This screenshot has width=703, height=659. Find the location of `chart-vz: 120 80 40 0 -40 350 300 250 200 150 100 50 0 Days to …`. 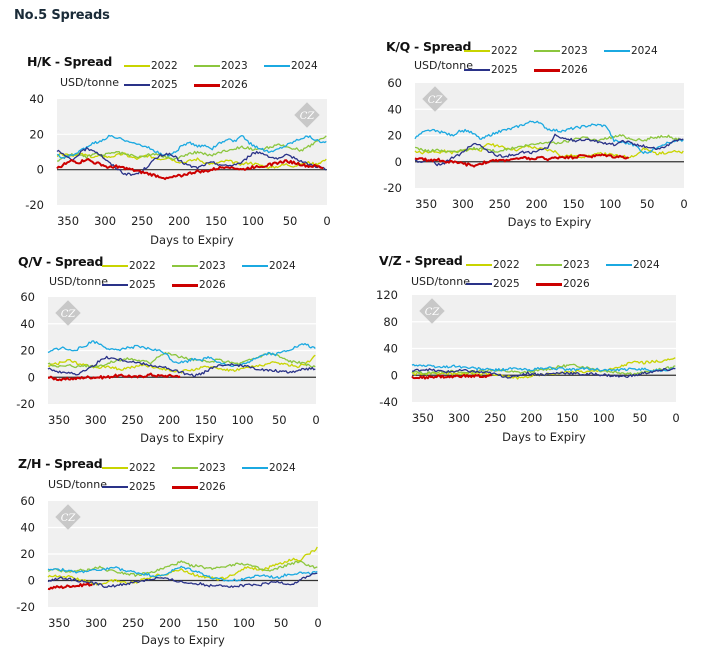

chart-vz: 120 80 40 0 -40 350 300 250 200 150 100 50 0 Days to … is located at coordinates (528, 366).